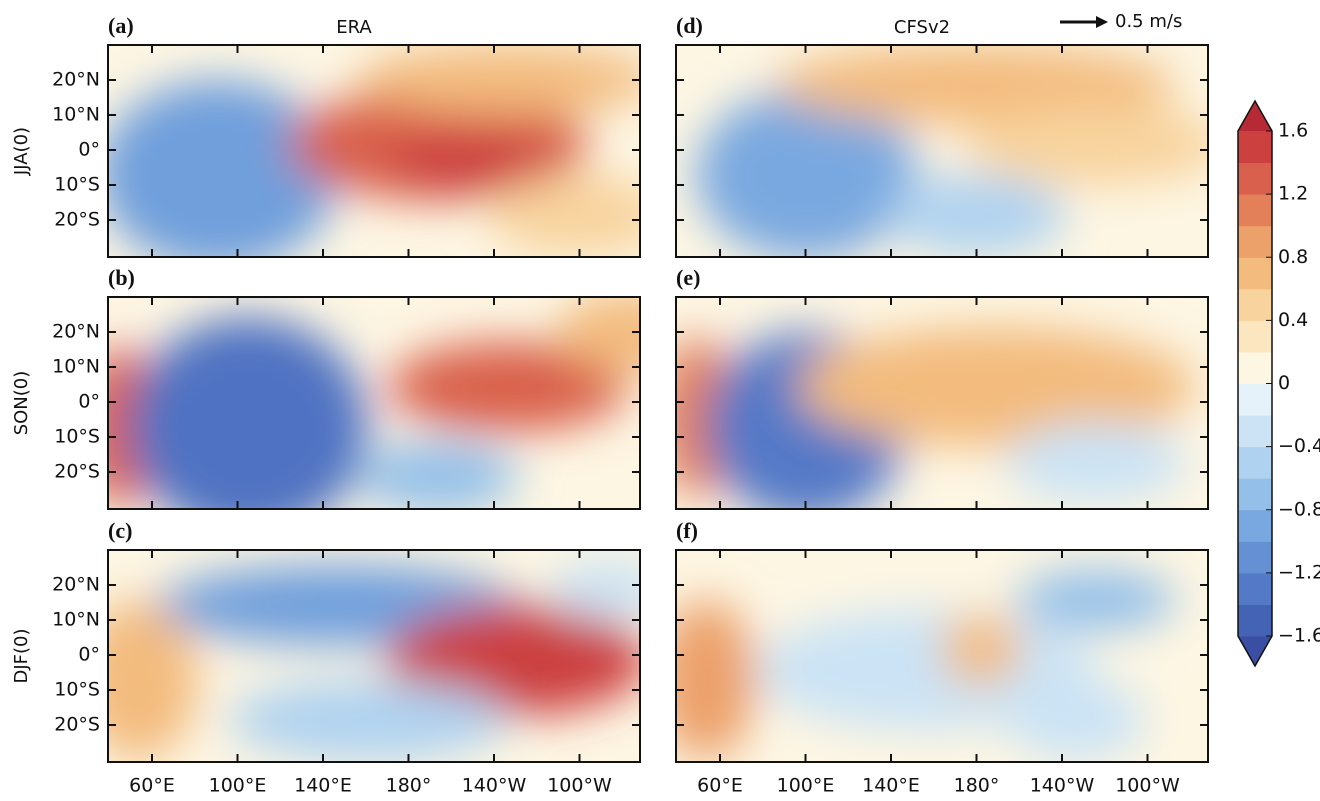 The height and width of the screenshot is (801, 1320). I want to click on season-label: SON(0), so click(21, 403).